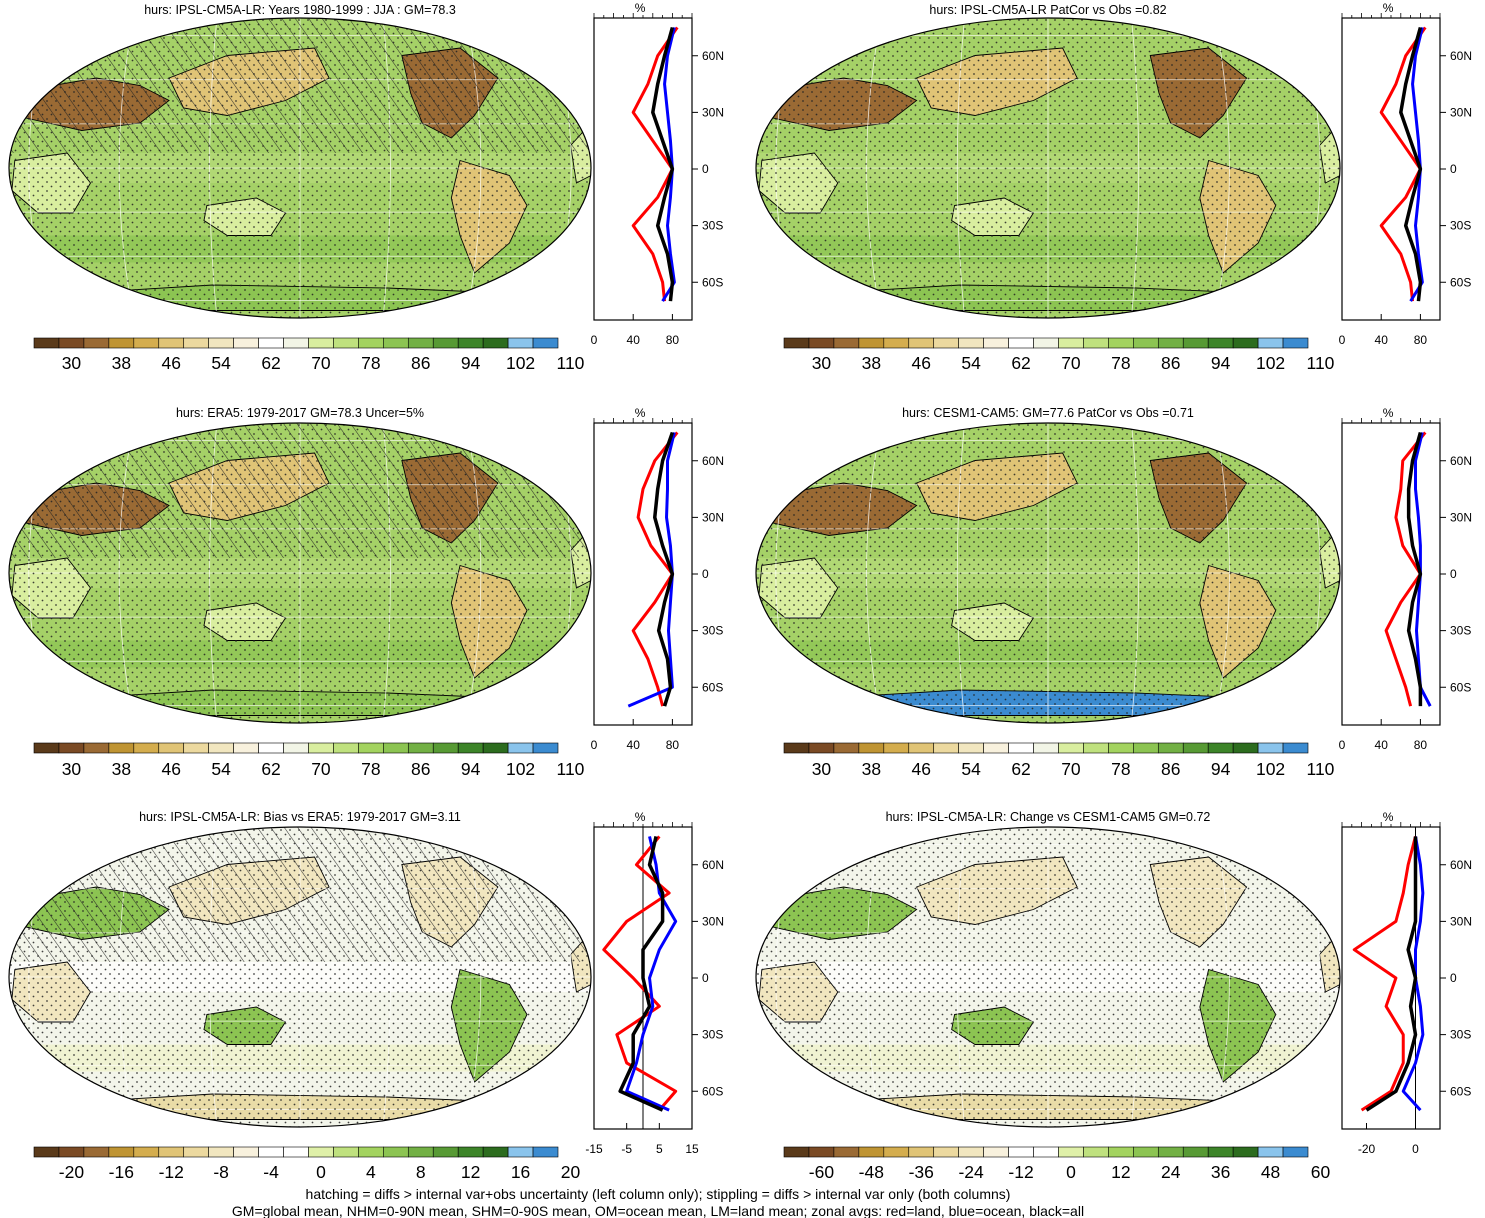 This screenshot has width=1485, height=1218. What do you see at coordinates (1461, 921) in the screenshot?
I see `lat-tick-label: 30N` at bounding box center [1461, 921].